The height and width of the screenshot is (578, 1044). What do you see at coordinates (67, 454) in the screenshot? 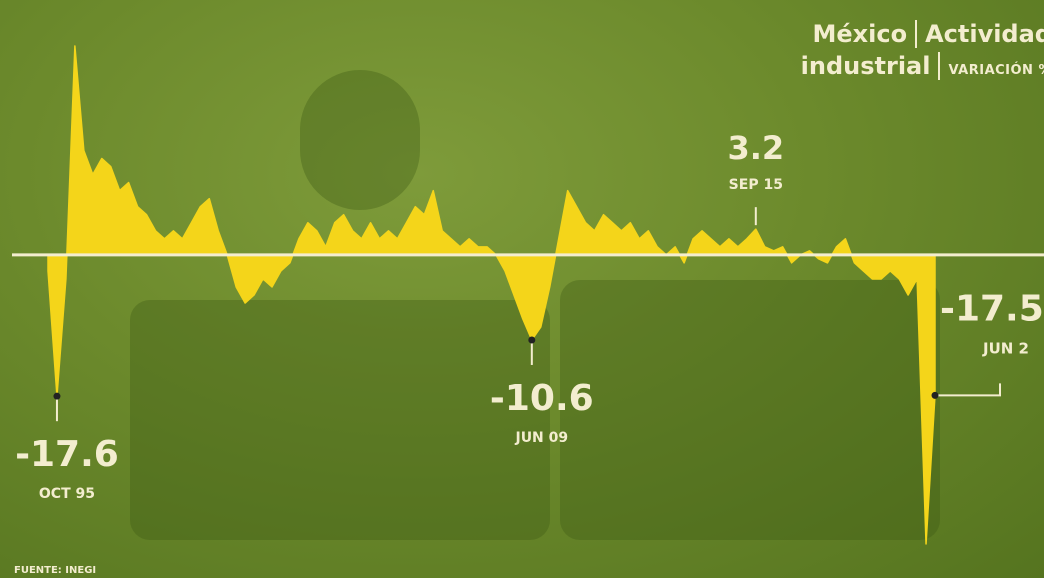
I see `annotation-value: -17.6` at bounding box center [67, 454].